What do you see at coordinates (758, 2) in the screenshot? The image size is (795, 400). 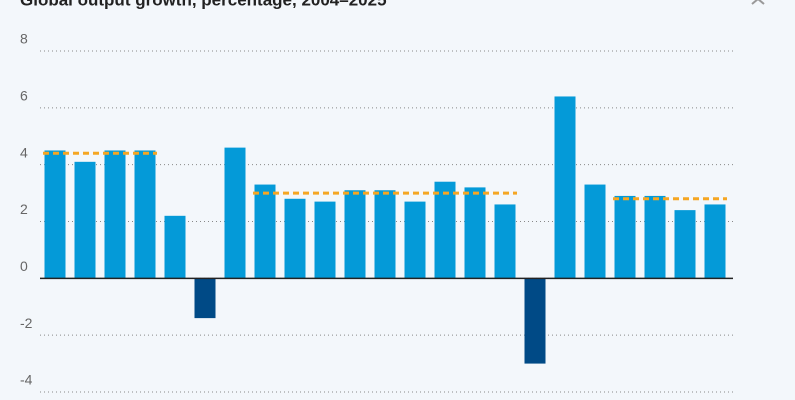 I see `close-button` at bounding box center [758, 2].